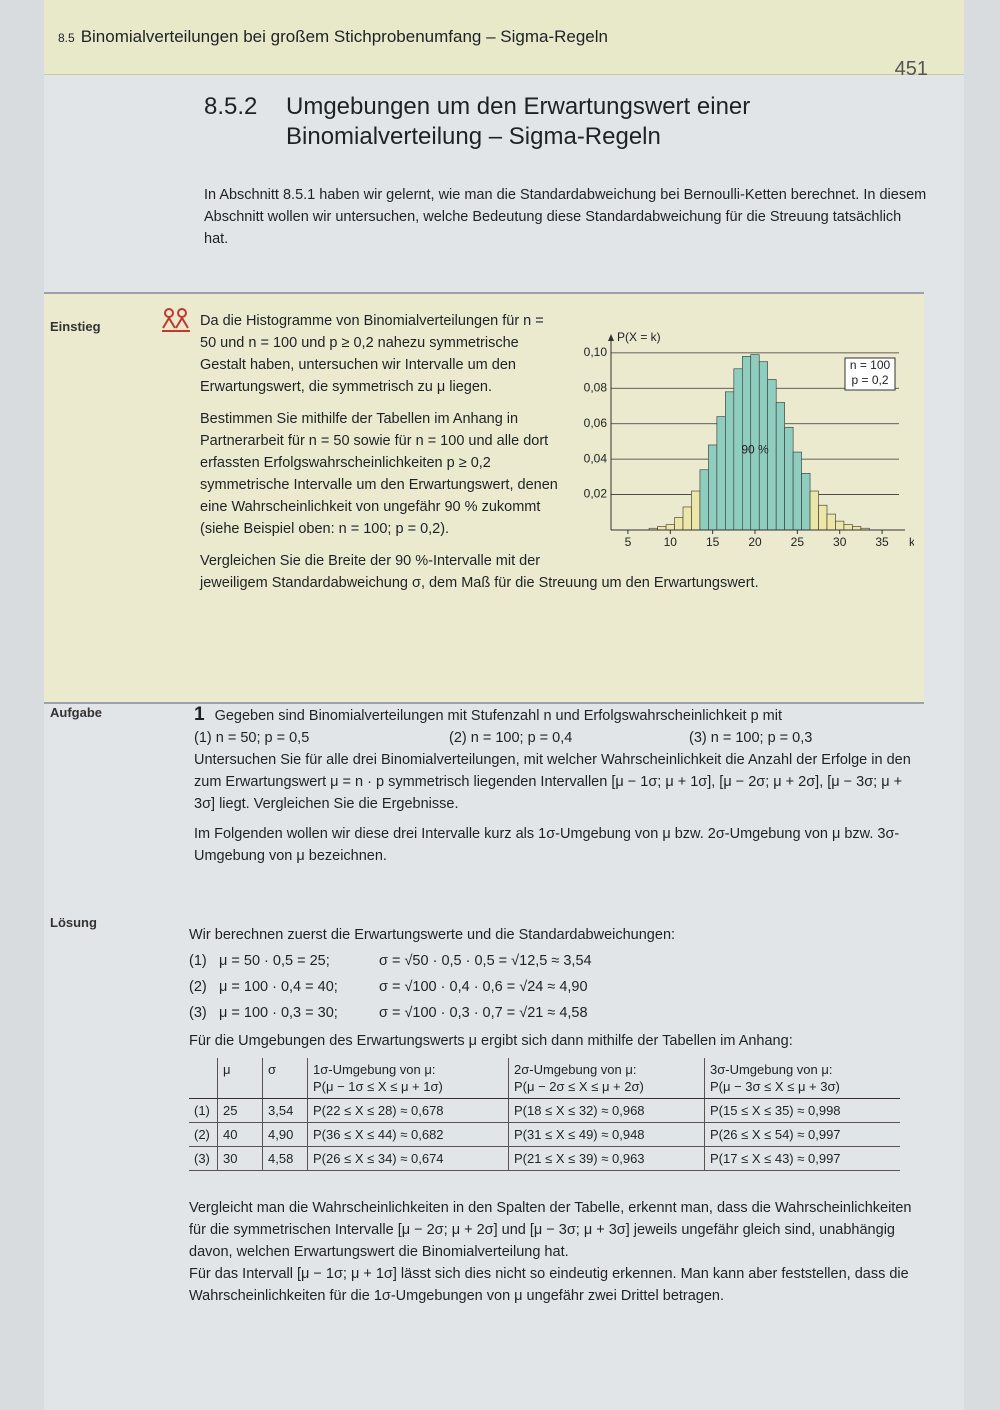 The image size is (1000, 1410). What do you see at coordinates (285, 1134) in the screenshot?
I see `table-cell: 4,90` at bounding box center [285, 1134].